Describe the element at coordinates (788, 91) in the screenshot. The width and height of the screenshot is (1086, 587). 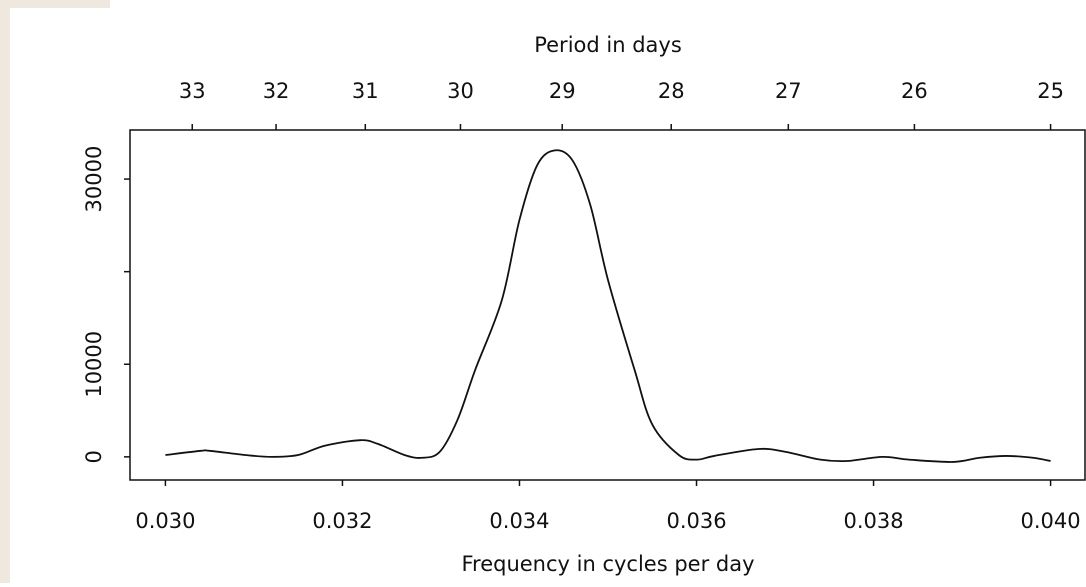
I see `top-tick-label: 27` at that location.